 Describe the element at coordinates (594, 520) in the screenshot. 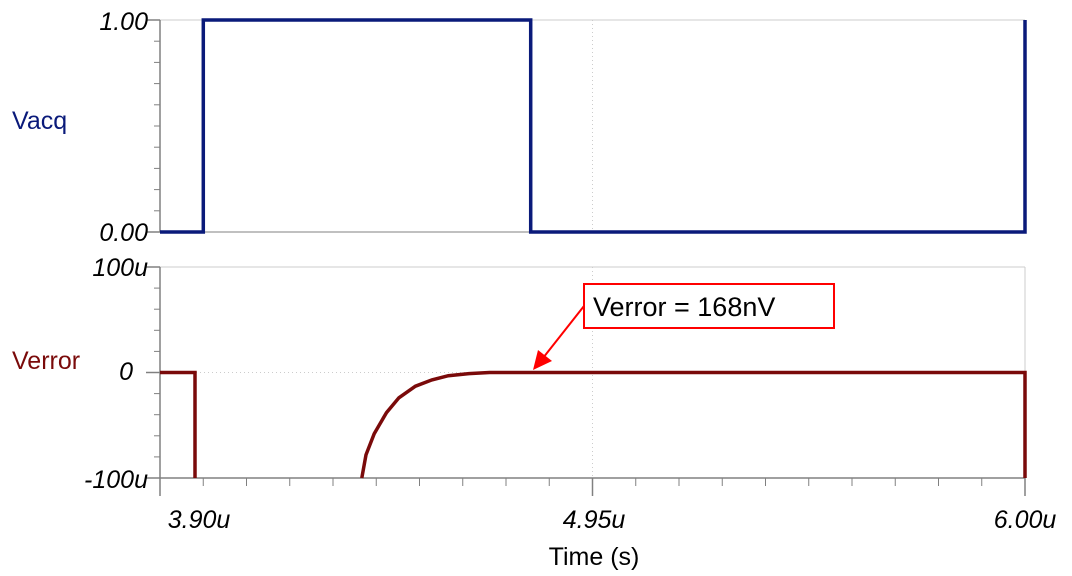

I see `x-tick-label-mid: 4.95u` at that location.